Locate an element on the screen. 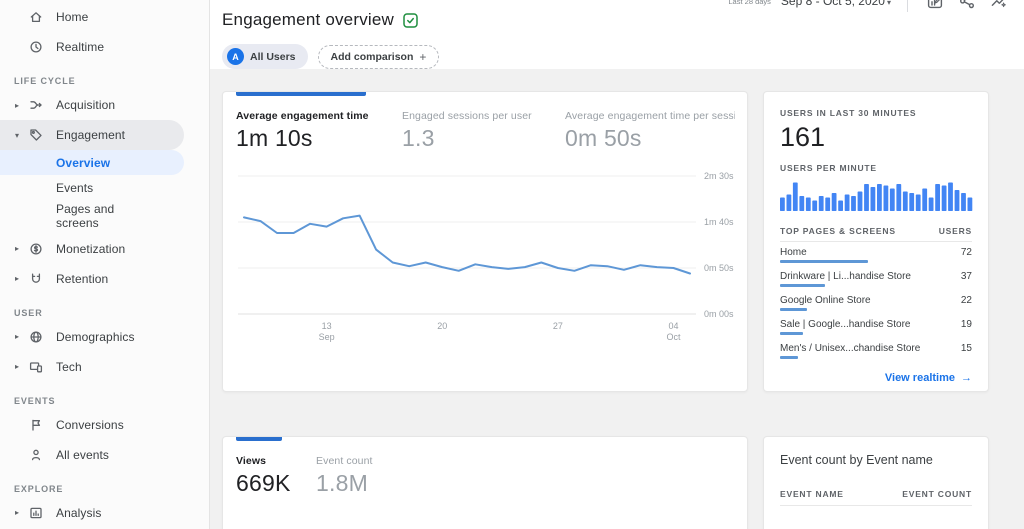 The image size is (1024, 529). sidebar-item-label: Acquisition is located at coordinates (86, 105).